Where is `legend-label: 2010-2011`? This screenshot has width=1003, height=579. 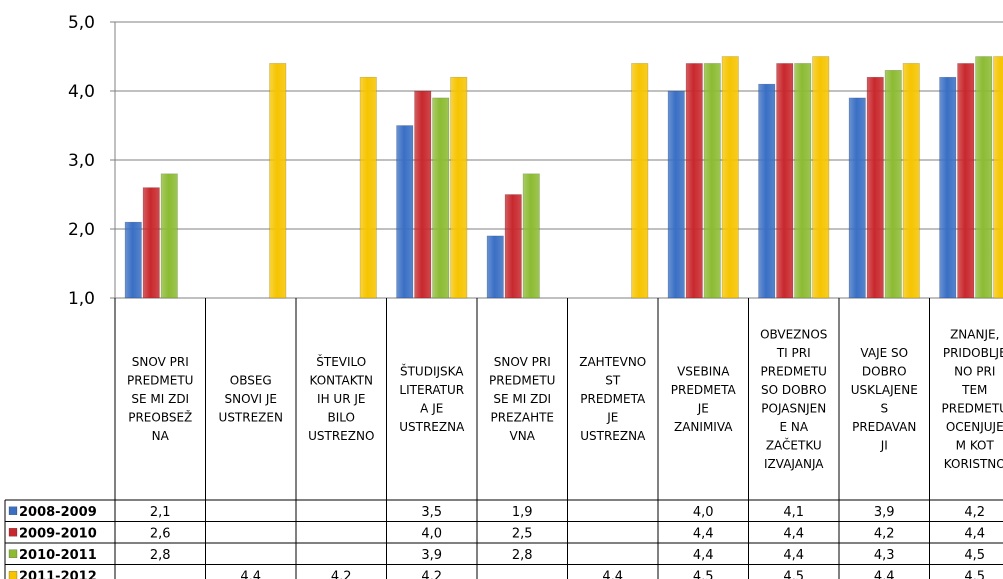
legend-label: 2010-2011 is located at coordinates (58, 555).